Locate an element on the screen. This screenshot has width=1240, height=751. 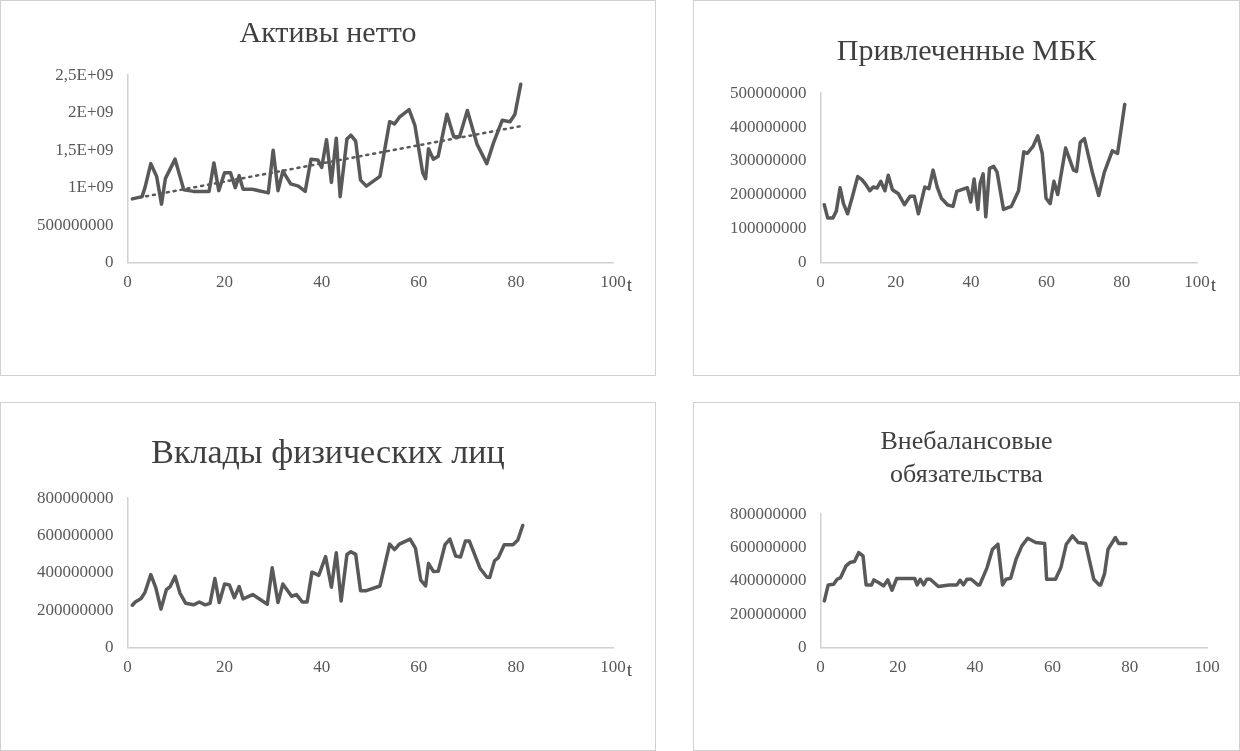
chart-title: Вклады физических лиц is located at coordinates (328, 452).